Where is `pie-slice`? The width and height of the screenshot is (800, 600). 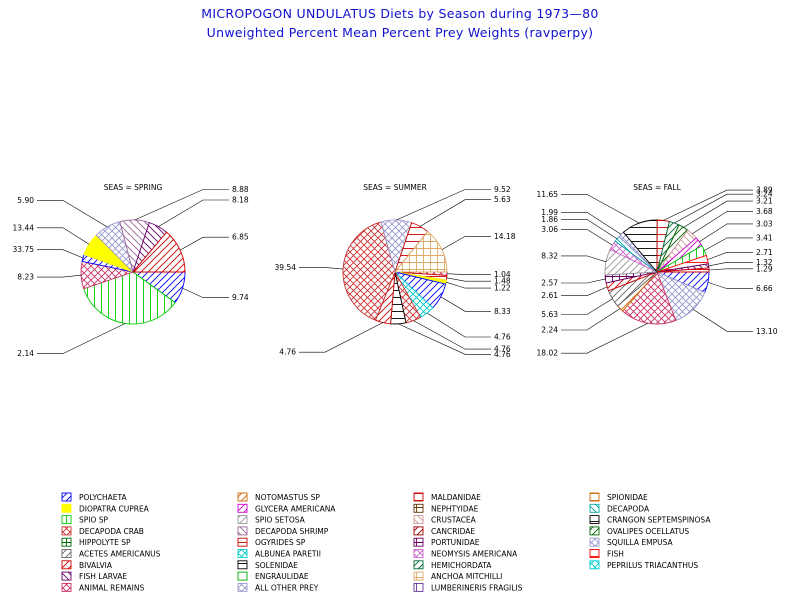
pie-slice is located at coordinates (649, 298).